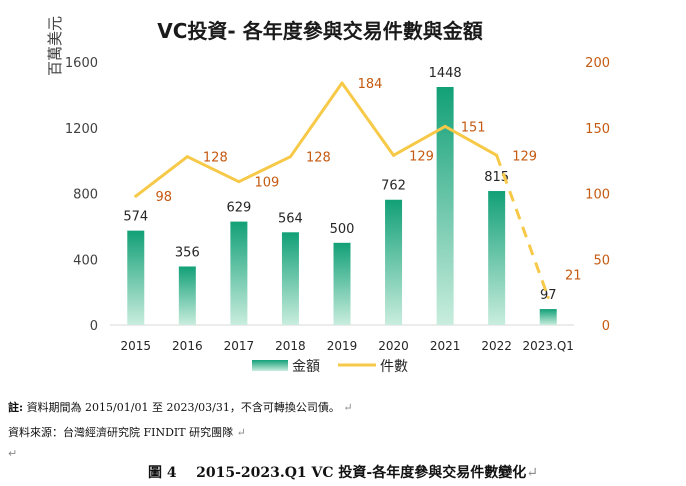 The width and height of the screenshot is (686, 486). I want to click on line-series-dashed-segment, so click(522, 226).